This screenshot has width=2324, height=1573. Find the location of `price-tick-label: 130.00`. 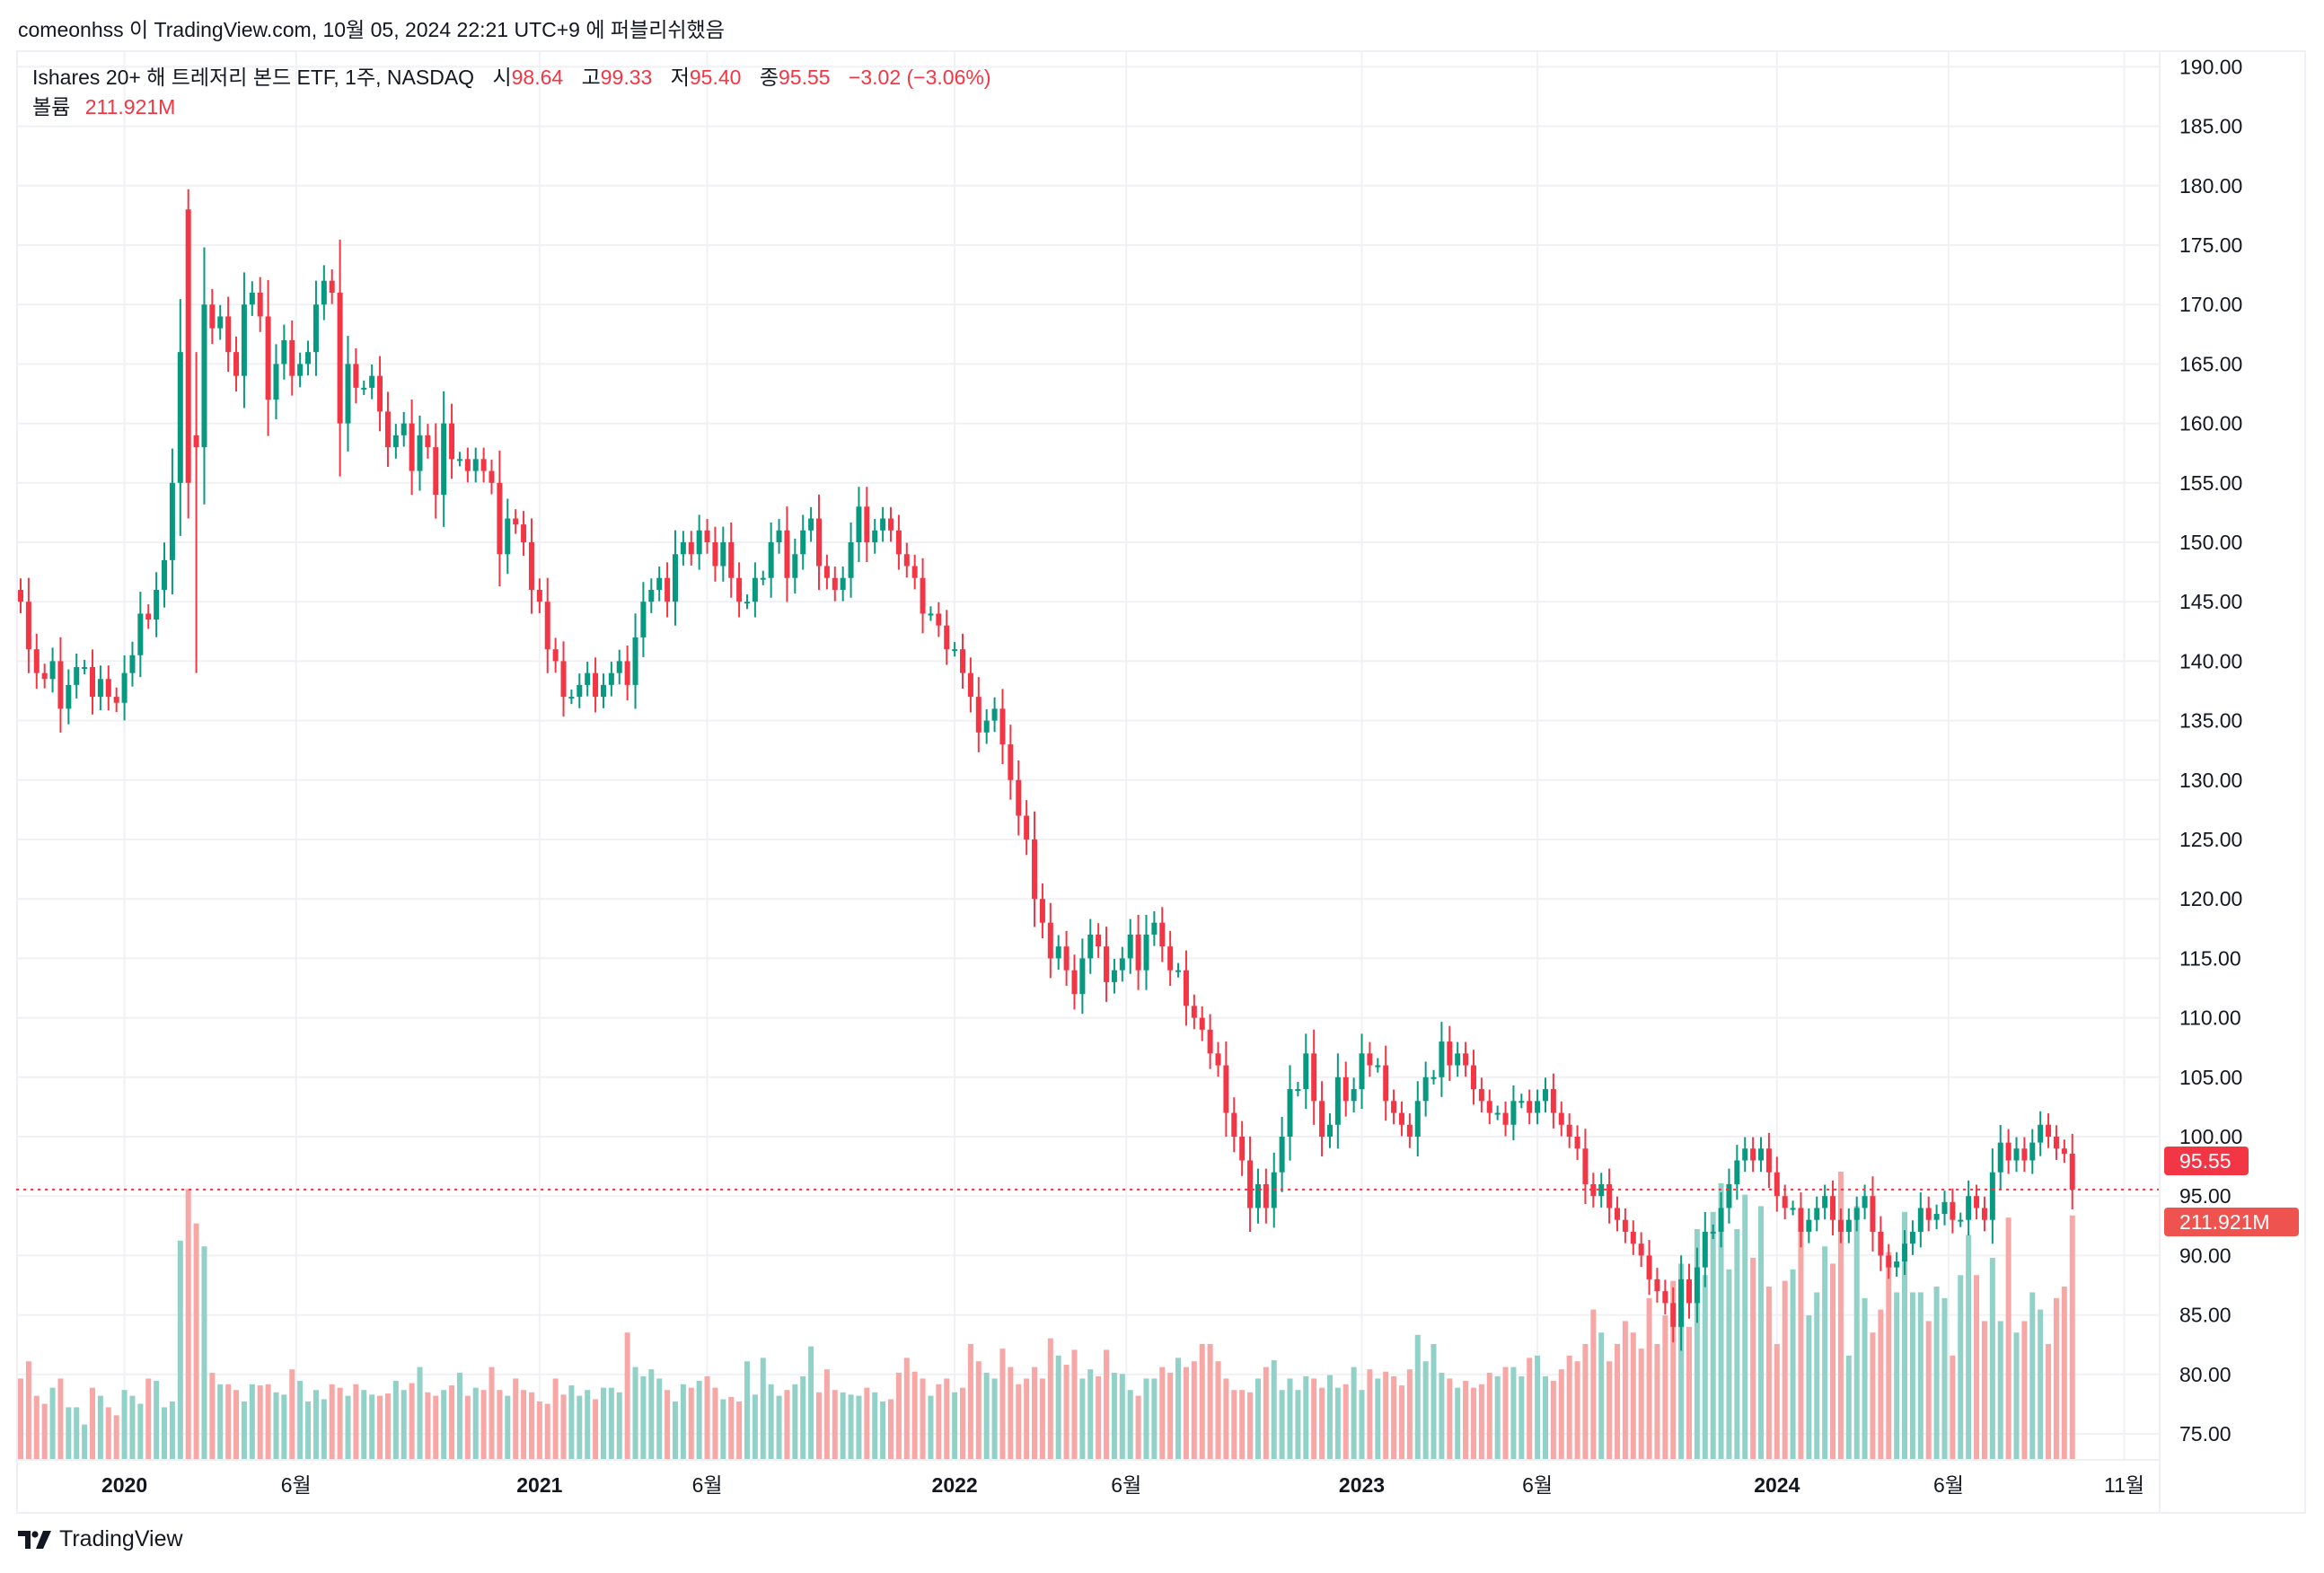

price-tick-label: 130.00 is located at coordinates (2211, 780).